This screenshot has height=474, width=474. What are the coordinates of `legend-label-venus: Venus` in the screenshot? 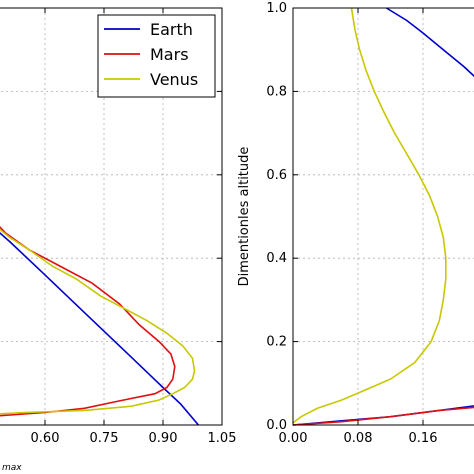 It's located at (174, 79).